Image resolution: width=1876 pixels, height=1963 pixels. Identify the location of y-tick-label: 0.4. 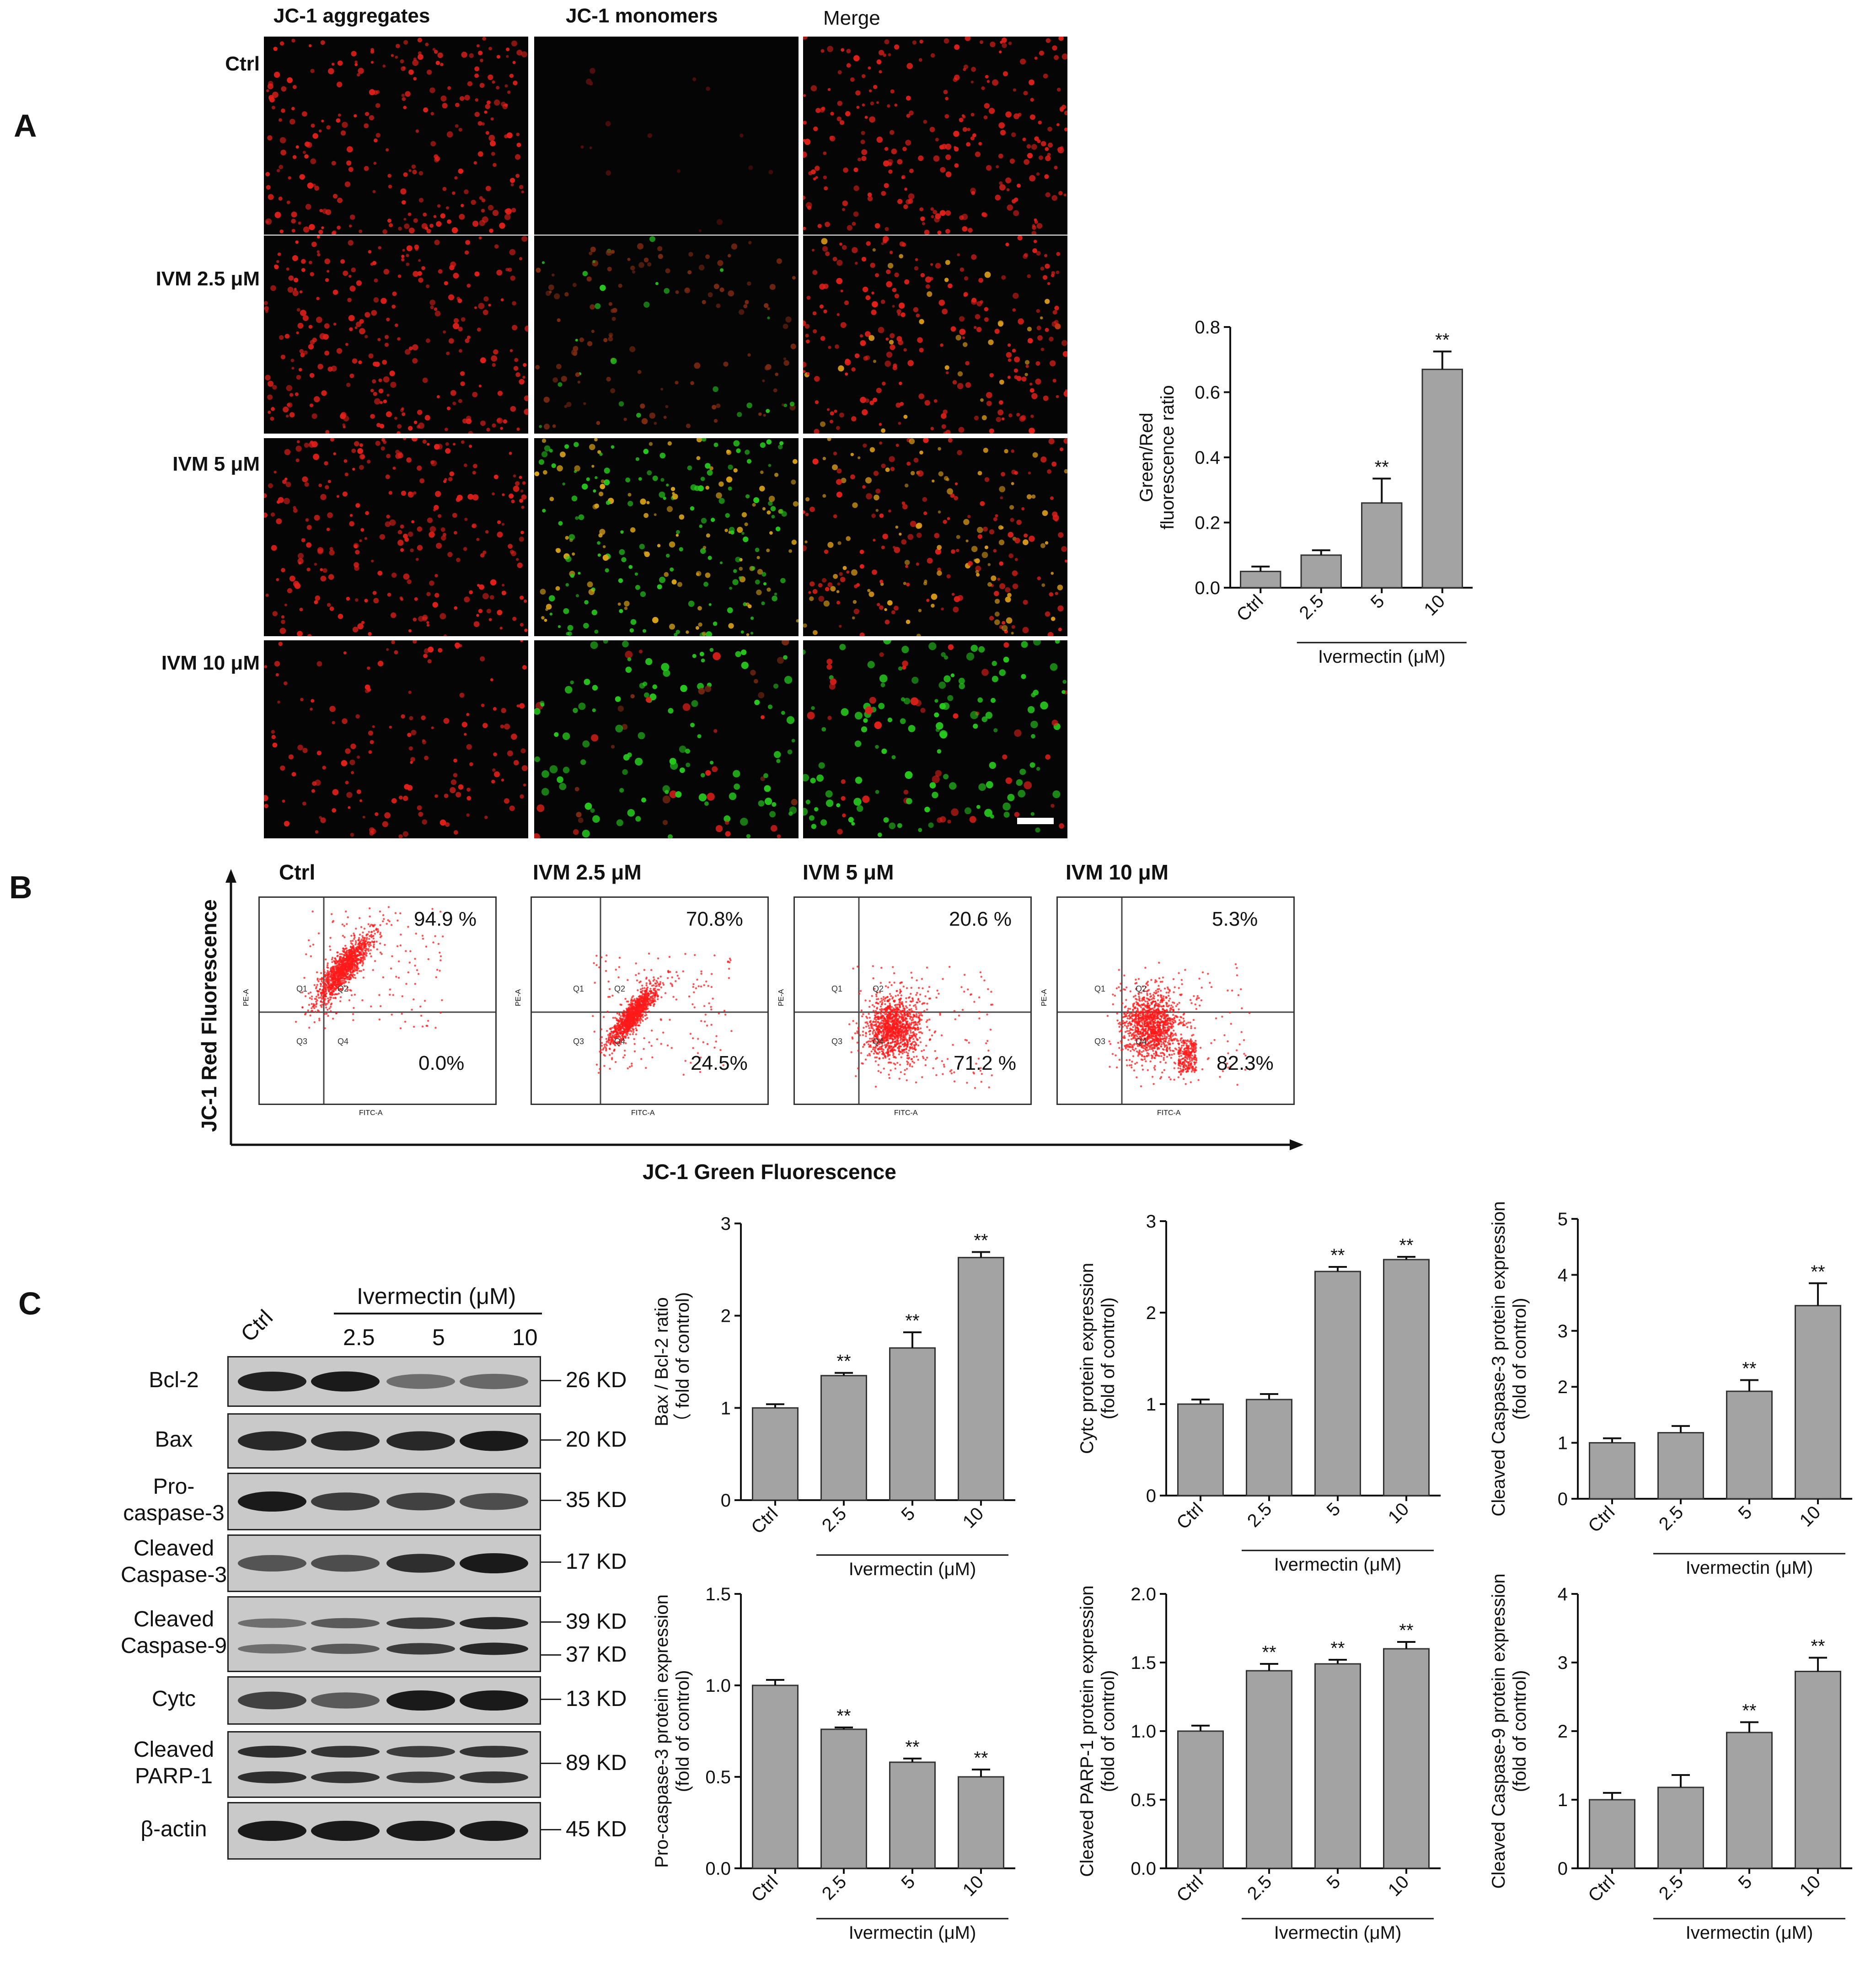
(1207, 458).